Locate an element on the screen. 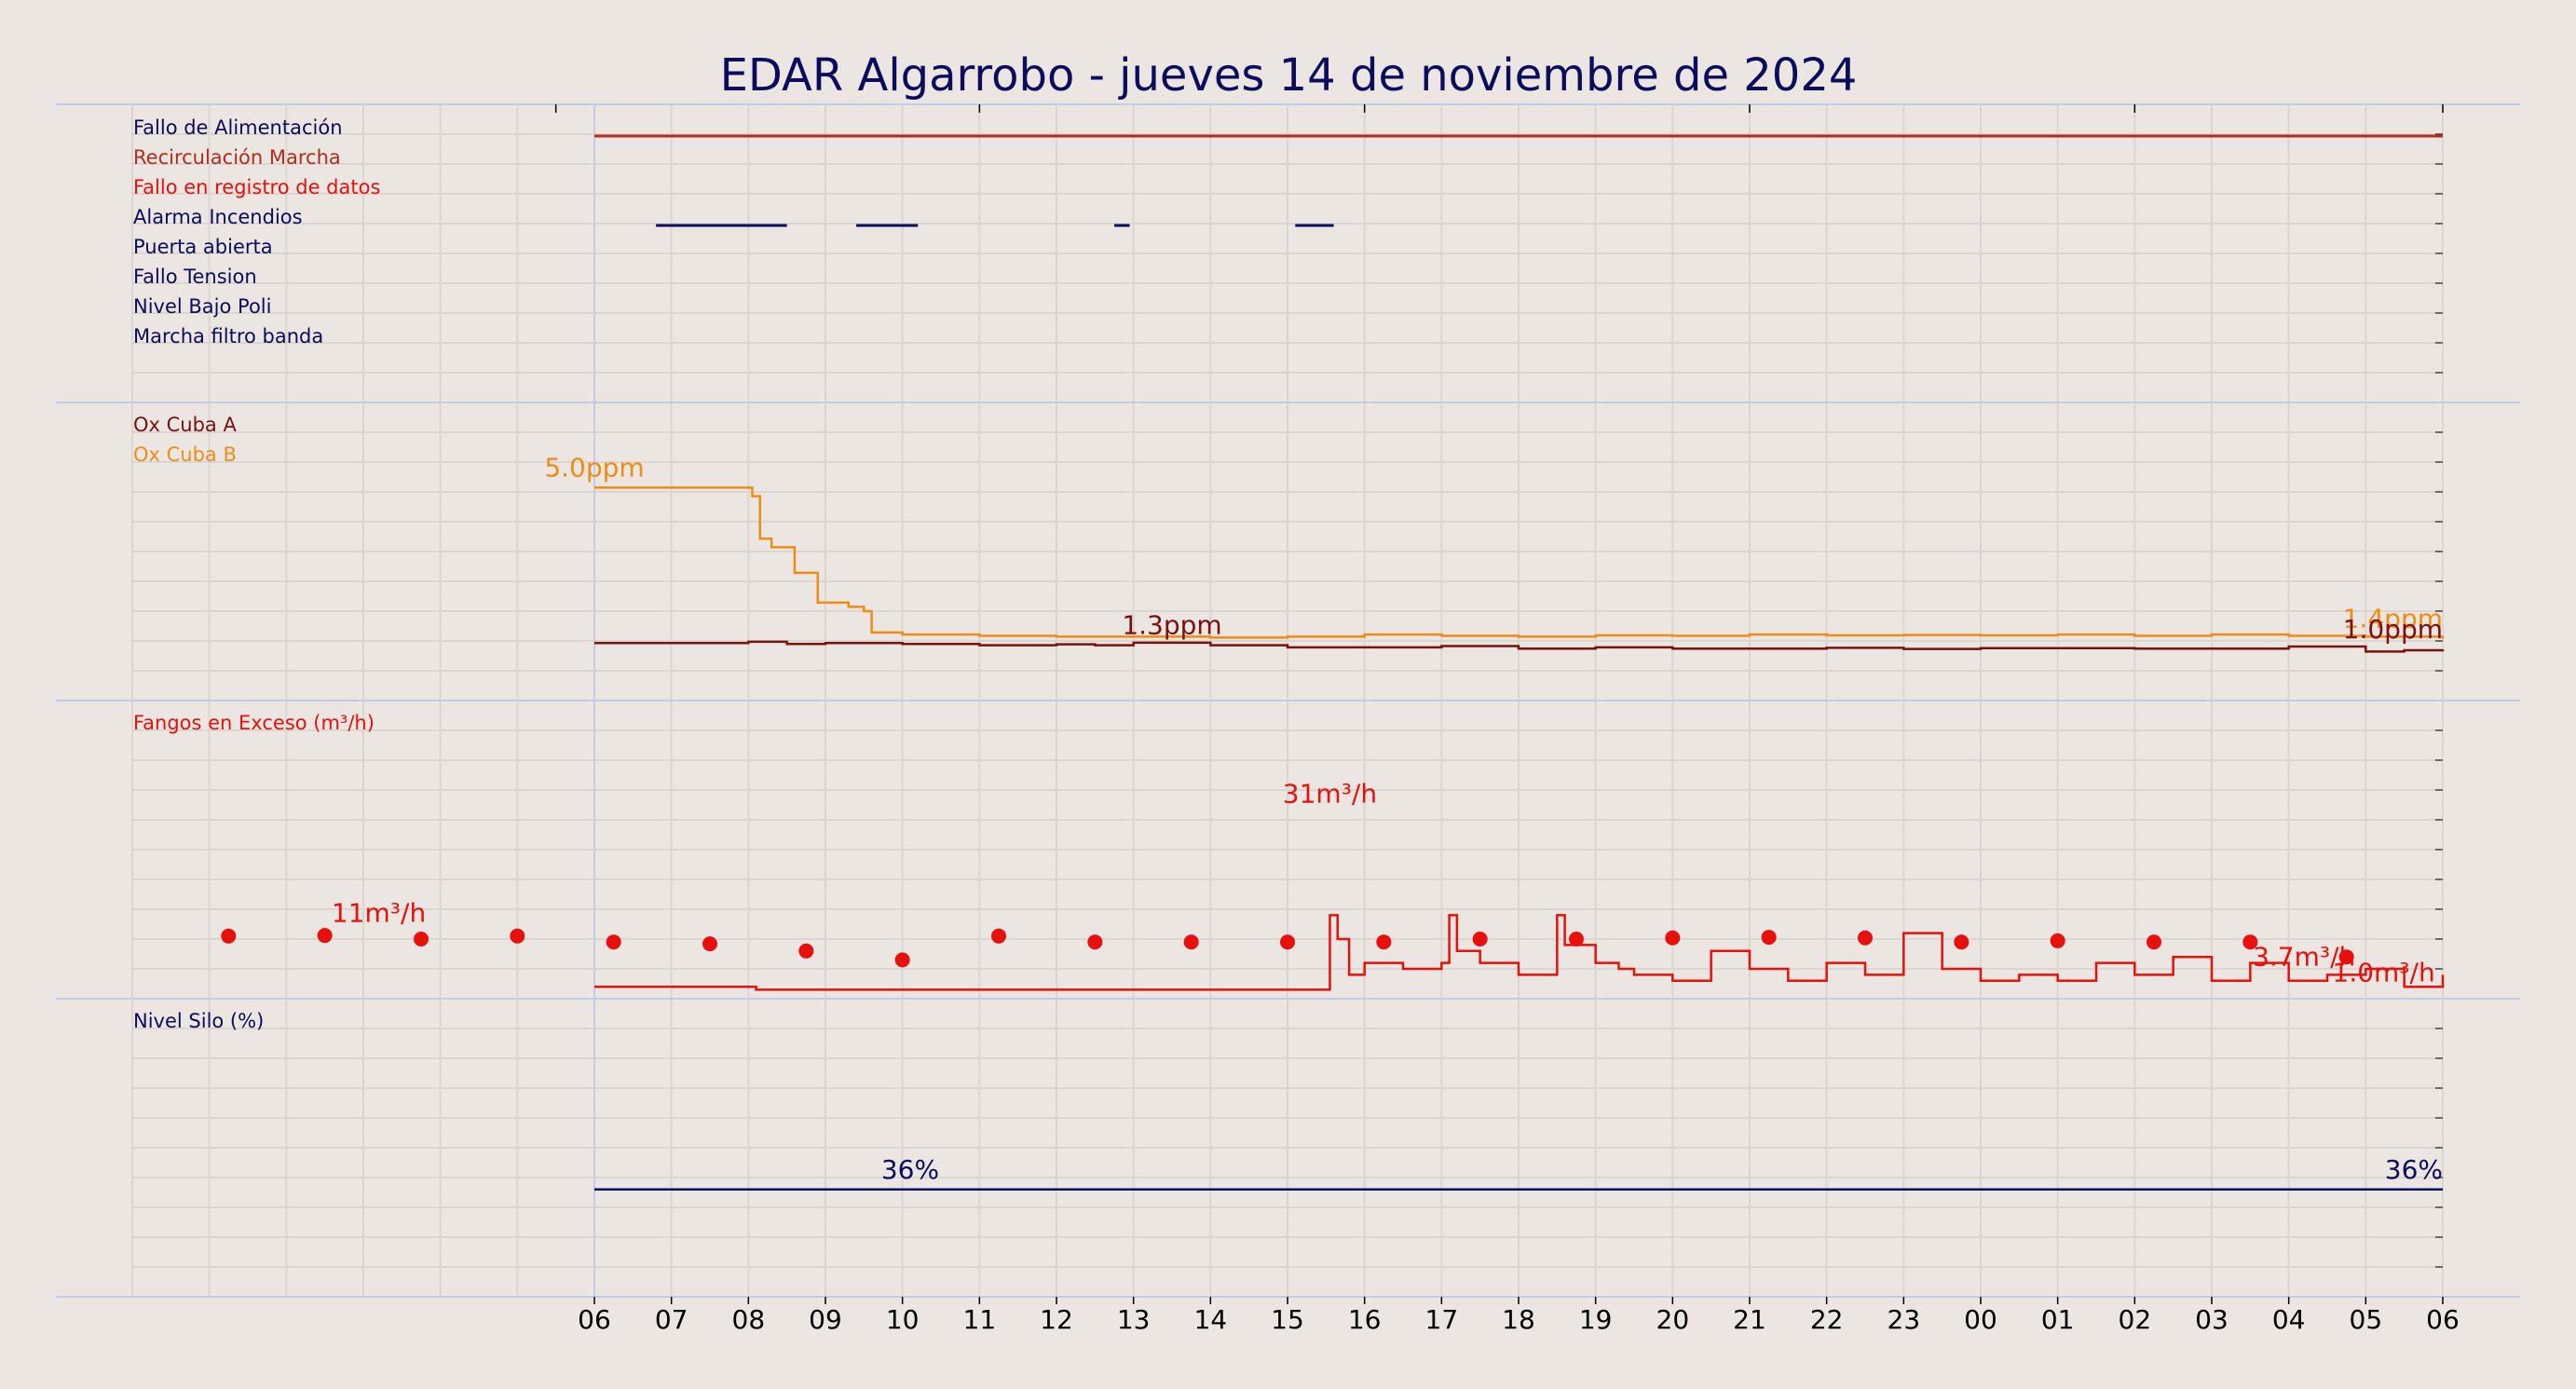 This screenshot has height=1389, width=2576. x-tick-label: 21 is located at coordinates (1749, 1319).